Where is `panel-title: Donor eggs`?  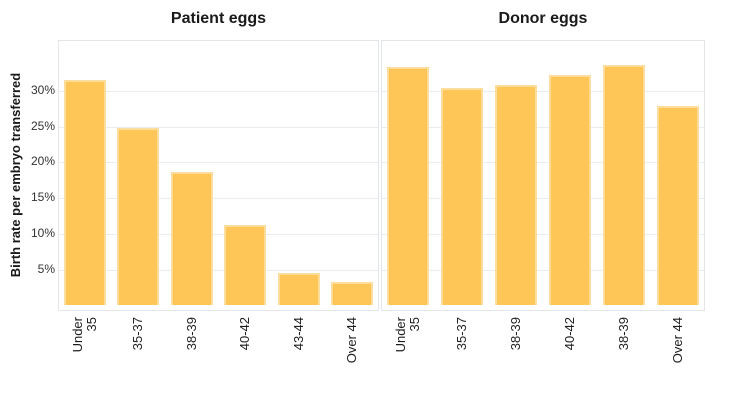
panel-title: Donor eggs is located at coordinates (543, 18).